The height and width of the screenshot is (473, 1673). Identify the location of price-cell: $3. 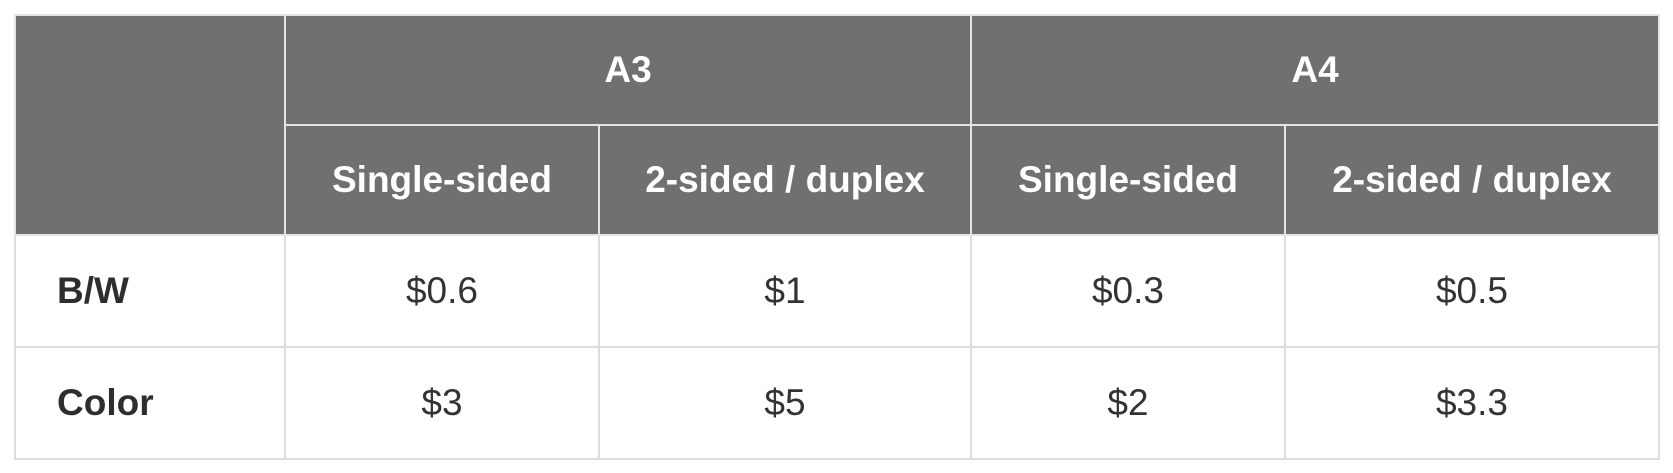
(442, 403).